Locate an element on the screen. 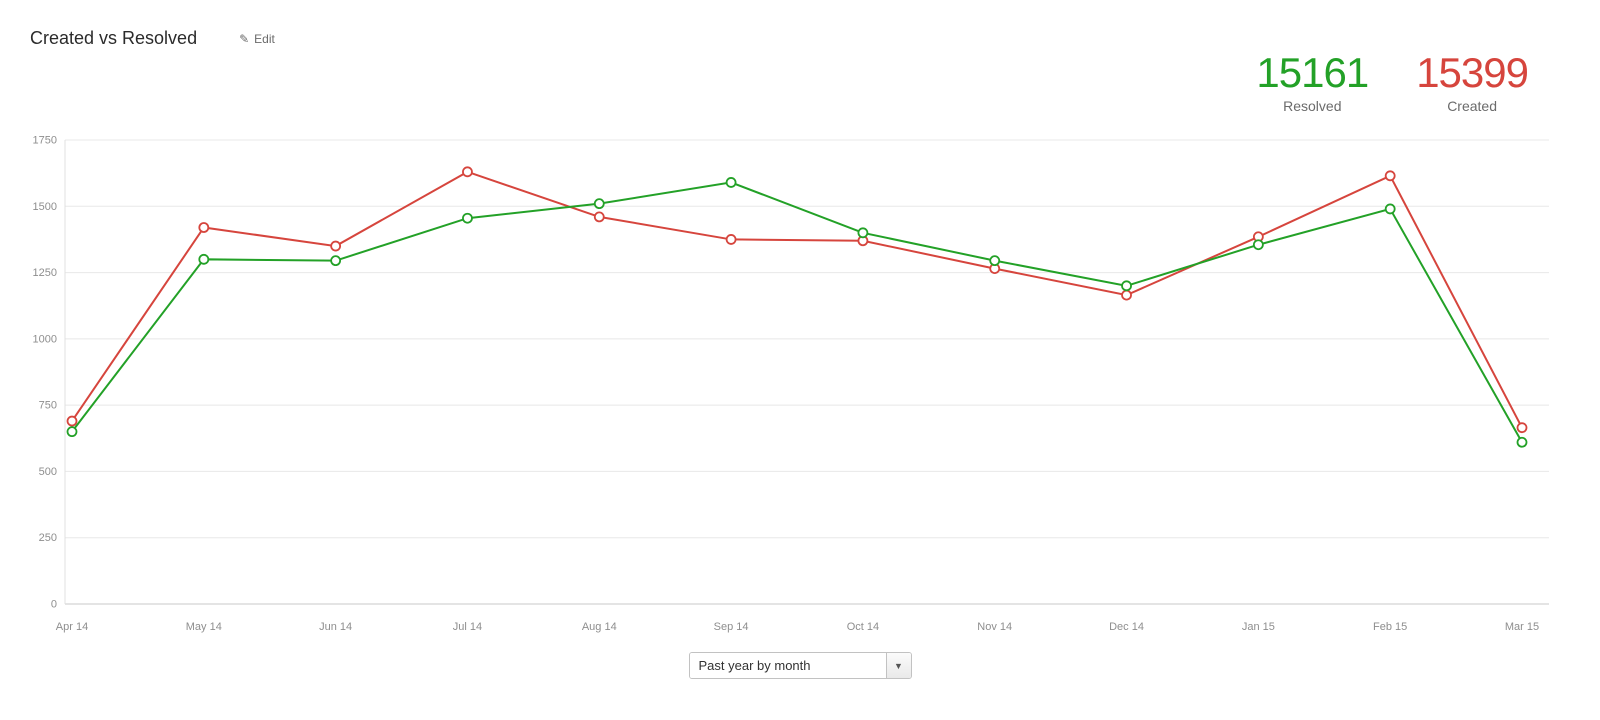 The width and height of the screenshot is (1600, 720). resolved-total-label: Resolved is located at coordinates (1312, 106).